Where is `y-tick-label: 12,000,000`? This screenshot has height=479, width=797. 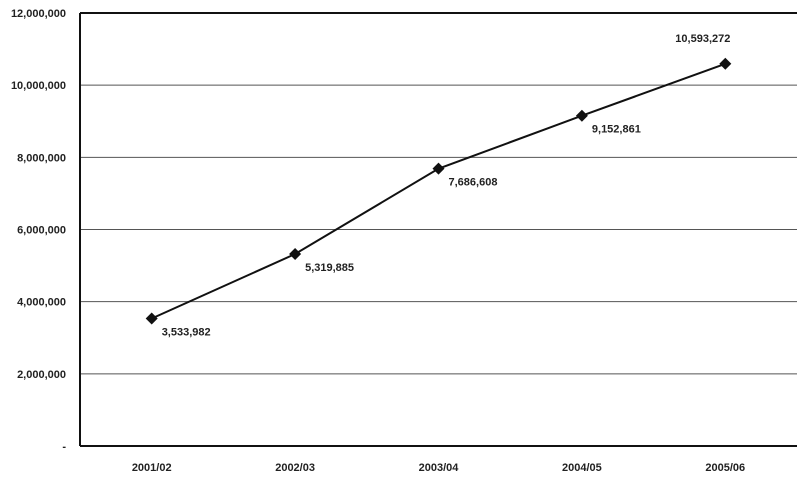
y-tick-label: 12,000,000 is located at coordinates (38, 14).